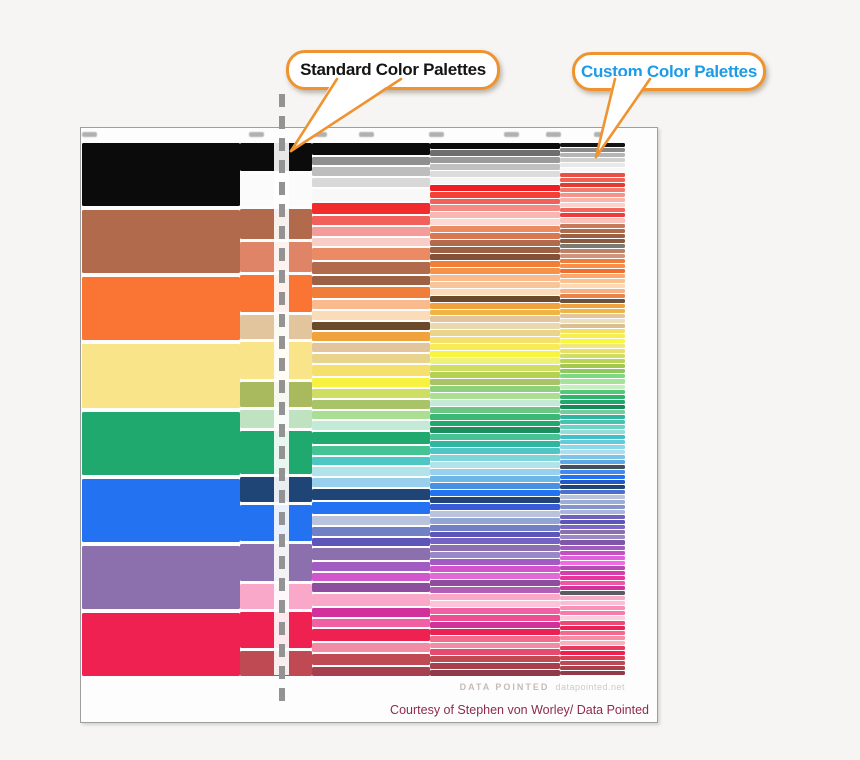 The height and width of the screenshot is (760, 860). What do you see at coordinates (282, 400) in the screenshot?
I see `standard-custom-divider` at bounding box center [282, 400].